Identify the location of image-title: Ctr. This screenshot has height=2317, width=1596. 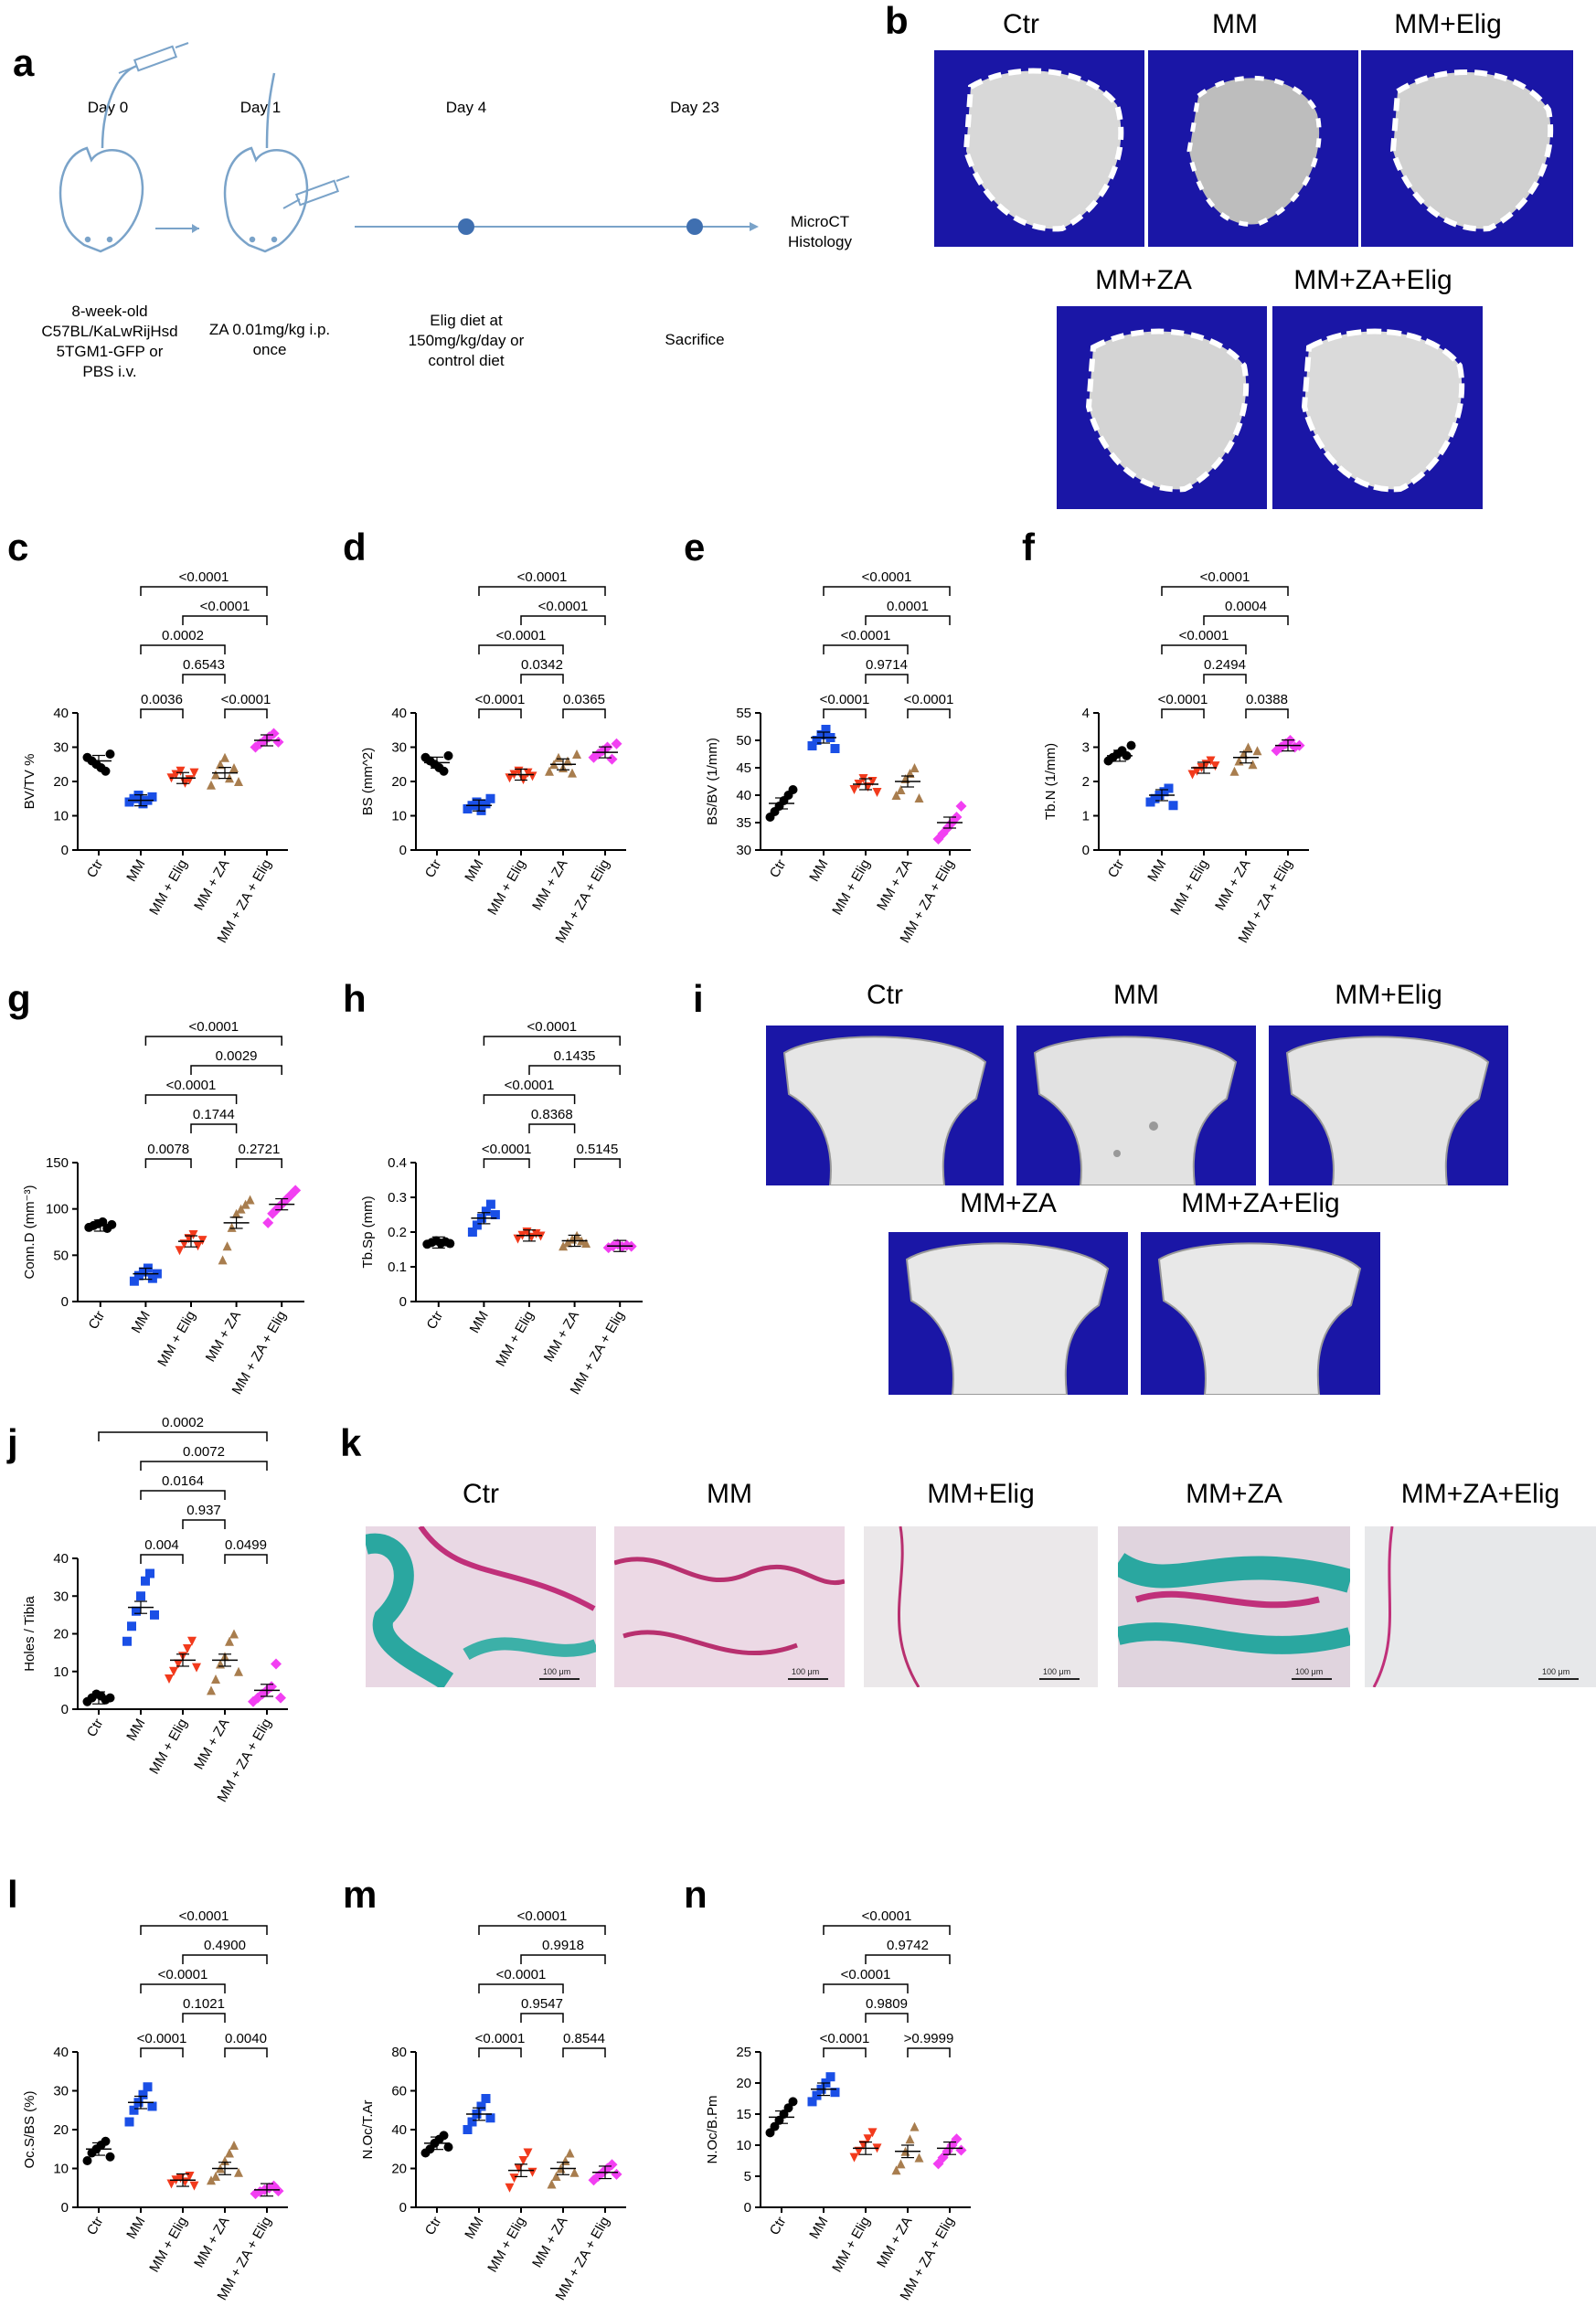
(1021, 24).